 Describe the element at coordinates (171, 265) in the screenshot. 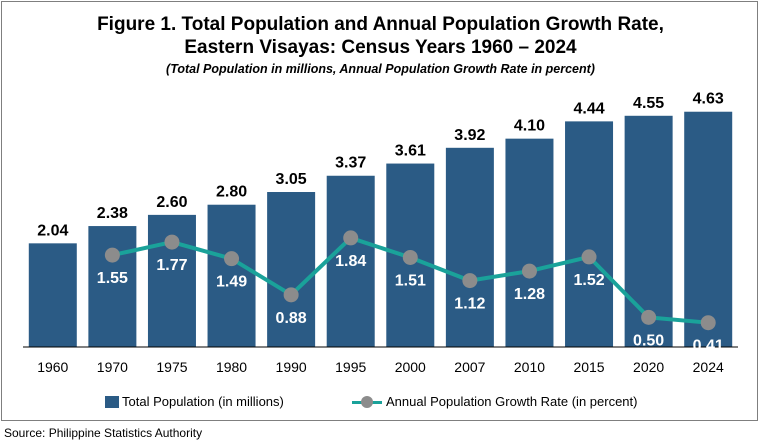

I see `growth-rate-label: 1.77` at that location.